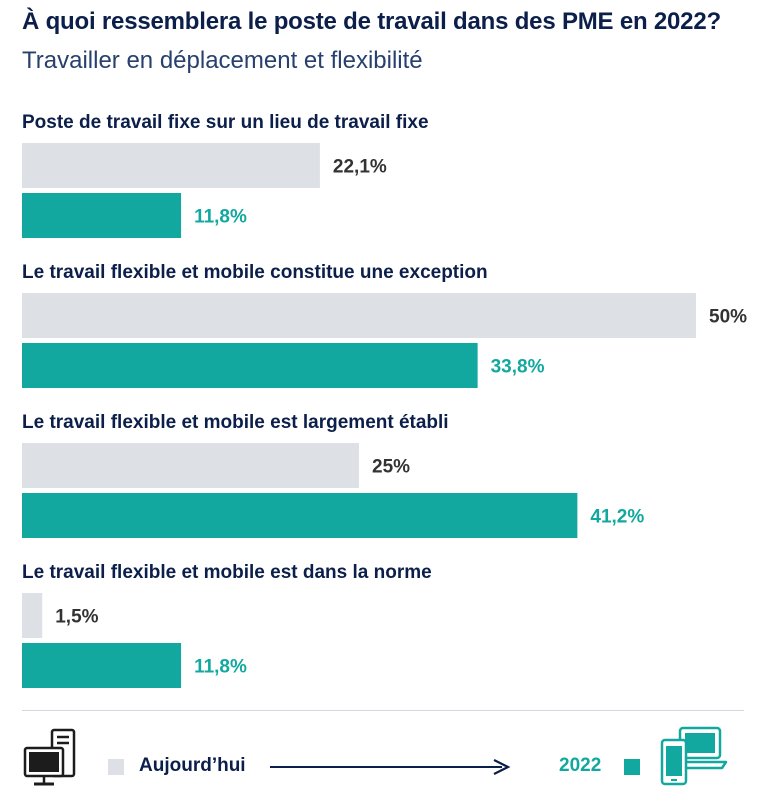 This screenshot has width=770, height=805. What do you see at coordinates (391, 467) in the screenshot?
I see `data-label: 25%` at bounding box center [391, 467].